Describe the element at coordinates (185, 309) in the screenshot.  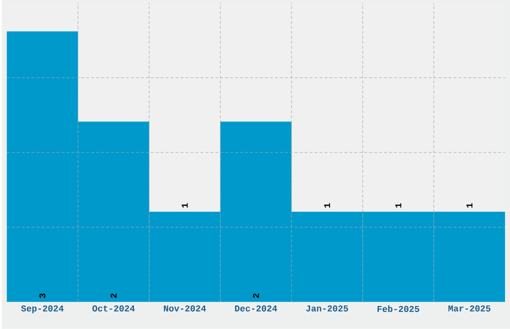
I see `x-tick-label: Nov-2024` at that location.